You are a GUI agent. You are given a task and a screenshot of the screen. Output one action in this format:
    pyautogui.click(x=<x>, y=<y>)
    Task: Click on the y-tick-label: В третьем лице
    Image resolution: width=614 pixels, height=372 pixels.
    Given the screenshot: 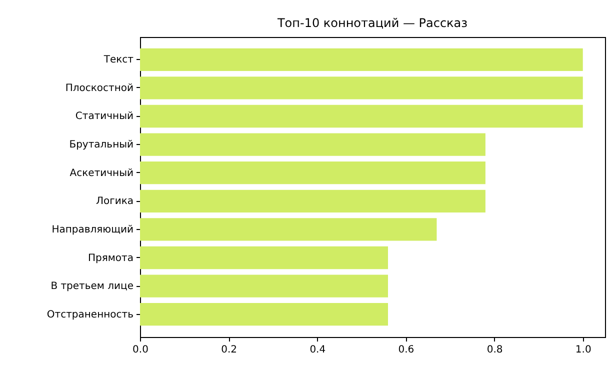 What is the action you would take?
    pyautogui.click(x=92, y=286)
    